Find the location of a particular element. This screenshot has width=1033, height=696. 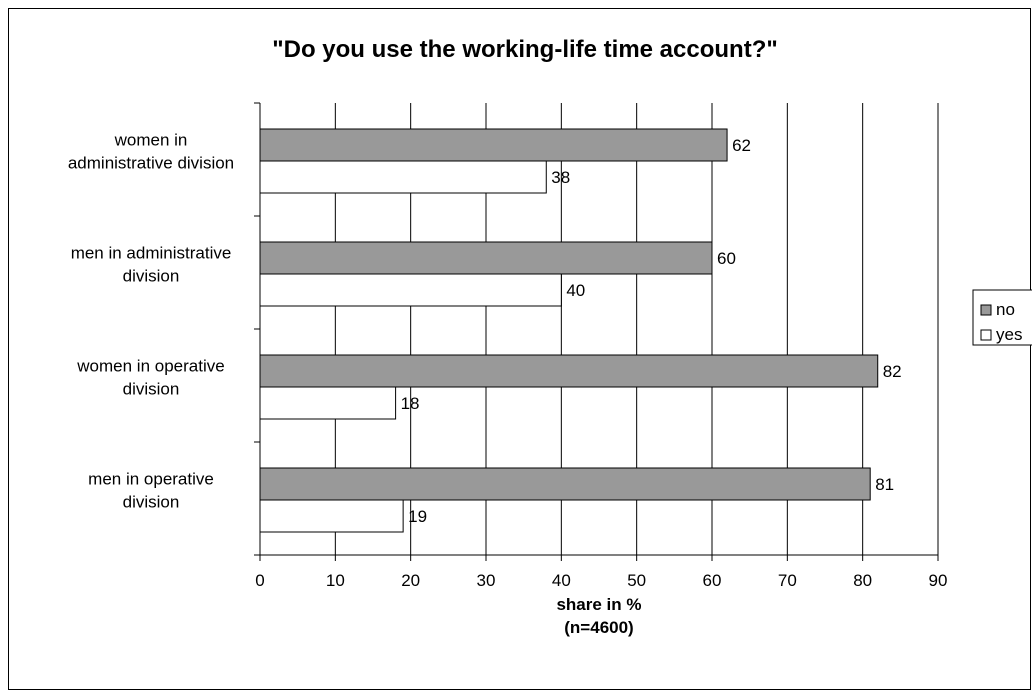

x-tick-label: 10 is located at coordinates (335, 580).